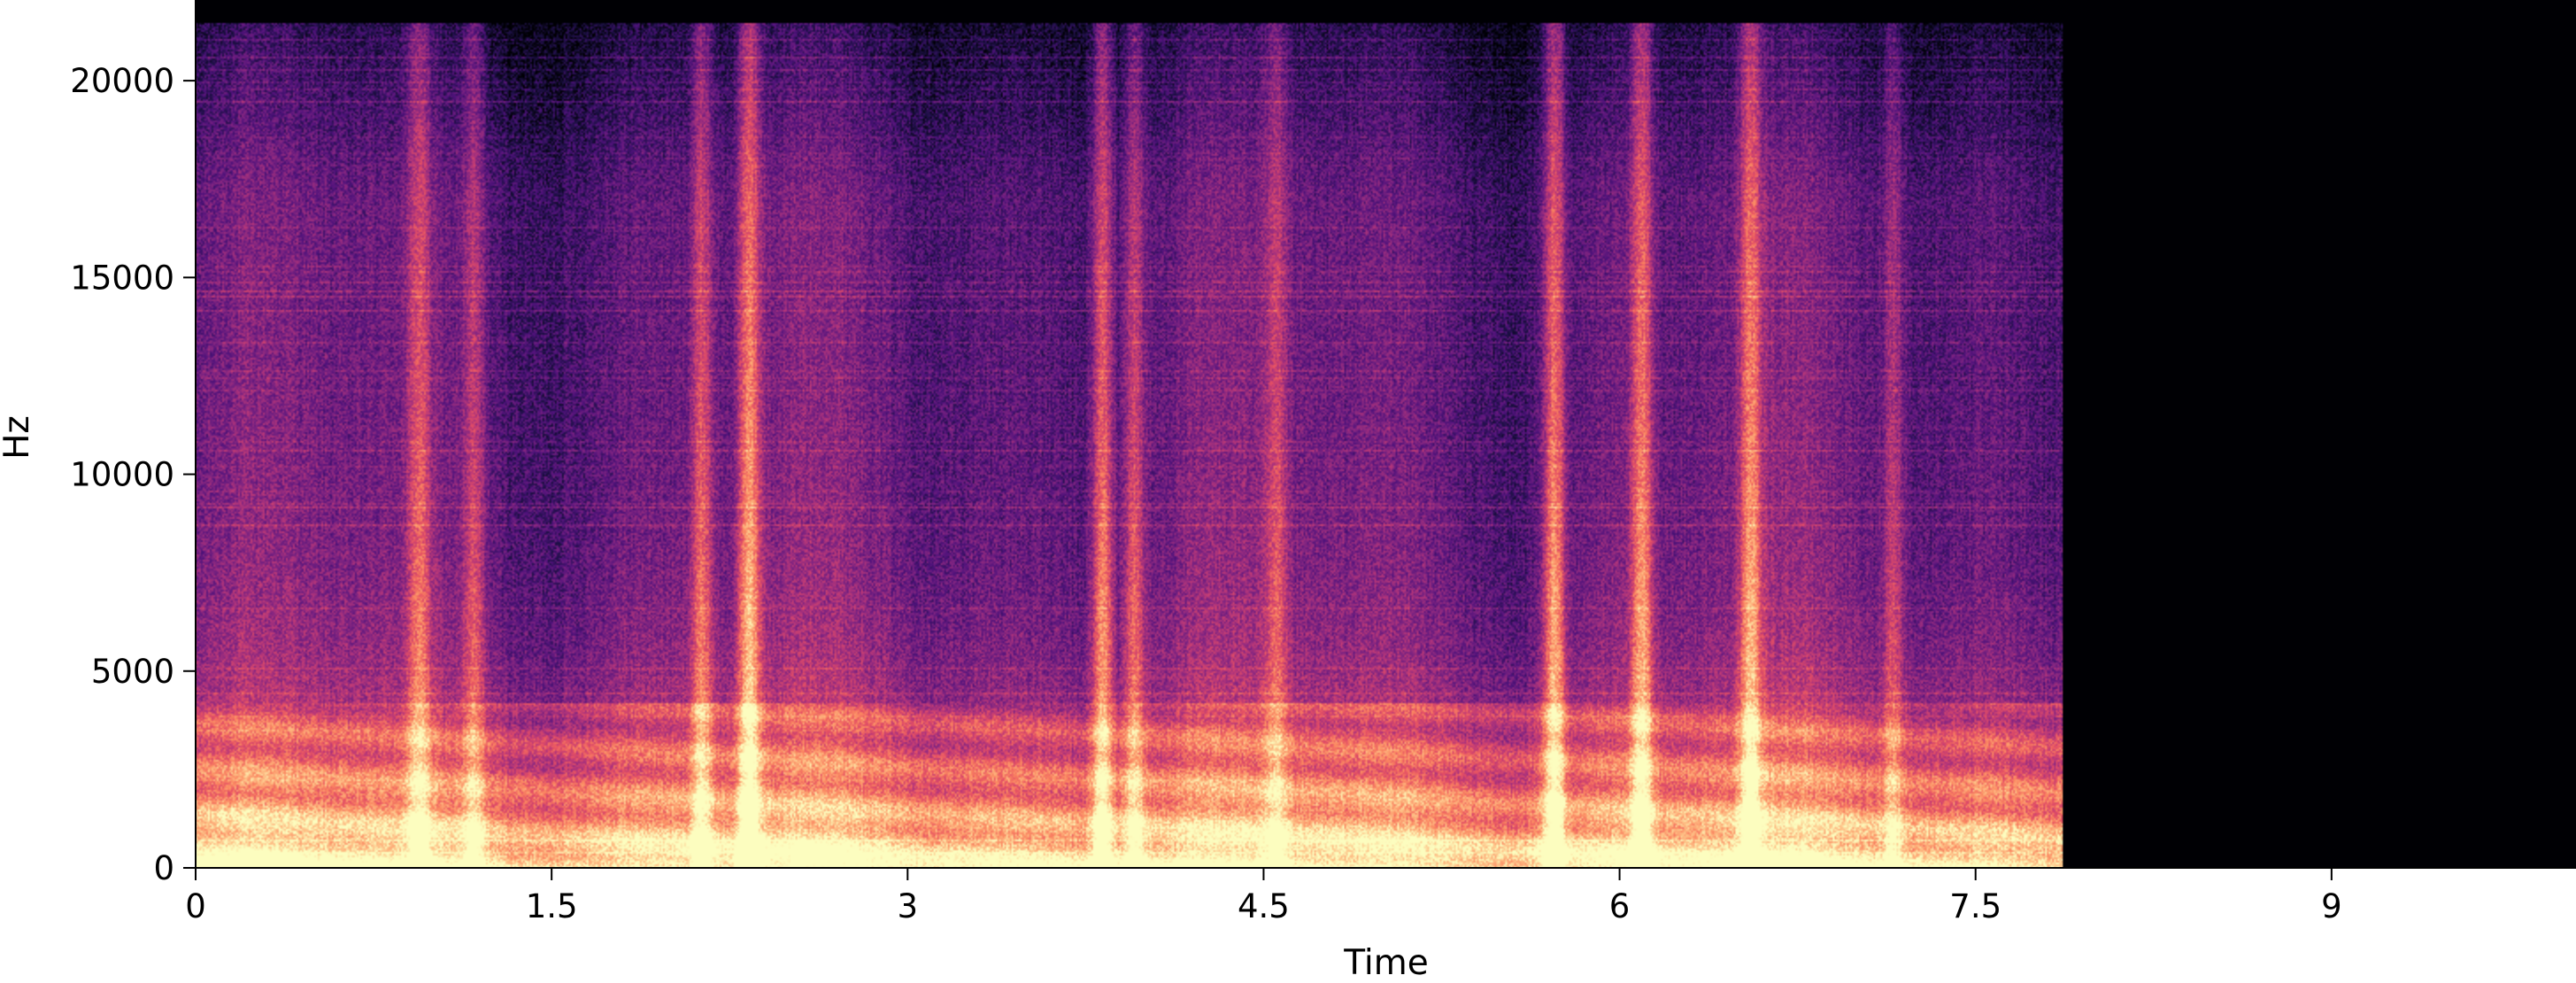  Describe the element at coordinates (1380, 896) in the screenshot. I see `x-axis: 0 1.5 3 4.5 6 7.5 9` at that location.